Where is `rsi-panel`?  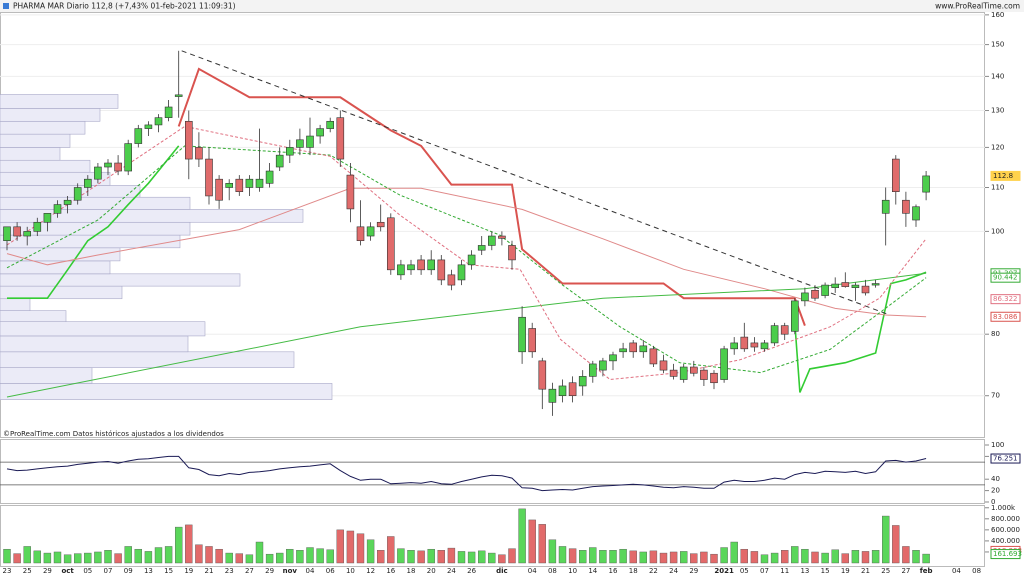
rsi-panel is located at coordinates (492, 471).